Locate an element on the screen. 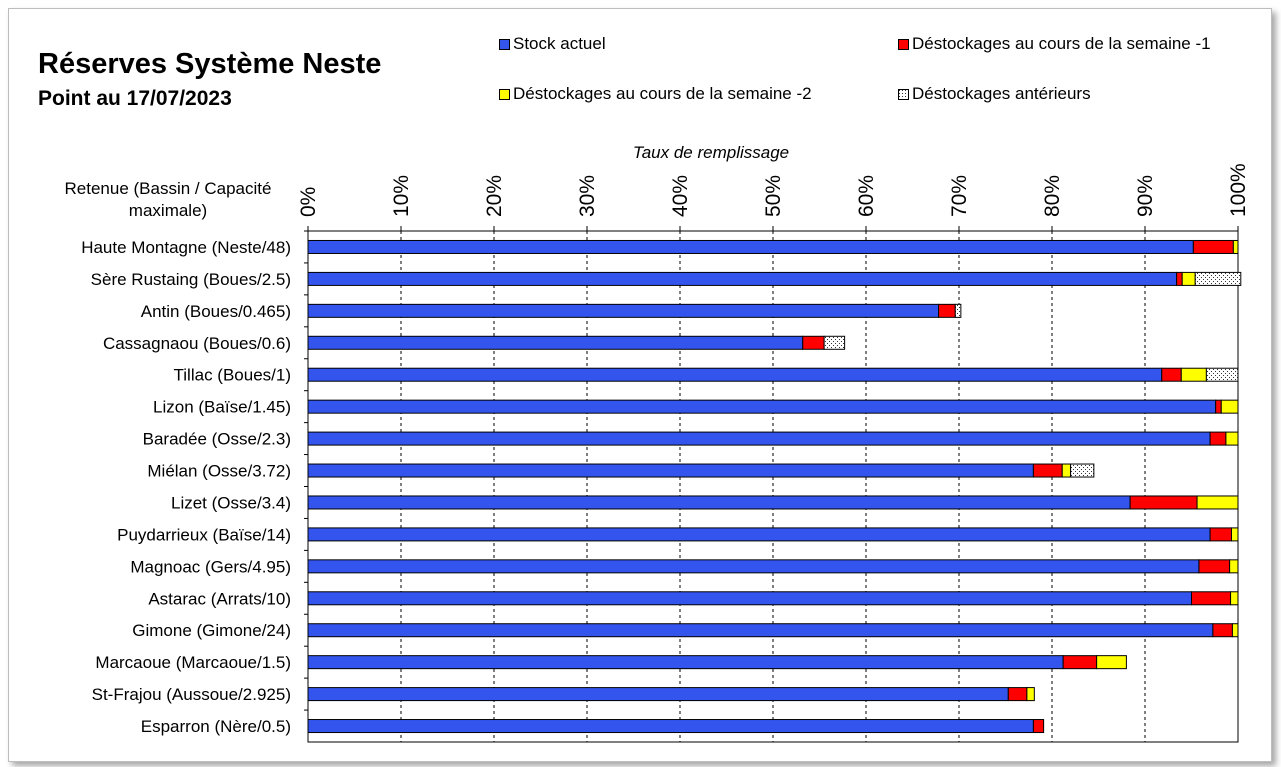  legend-swatch-stock-actuel is located at coordinates (504, 44).